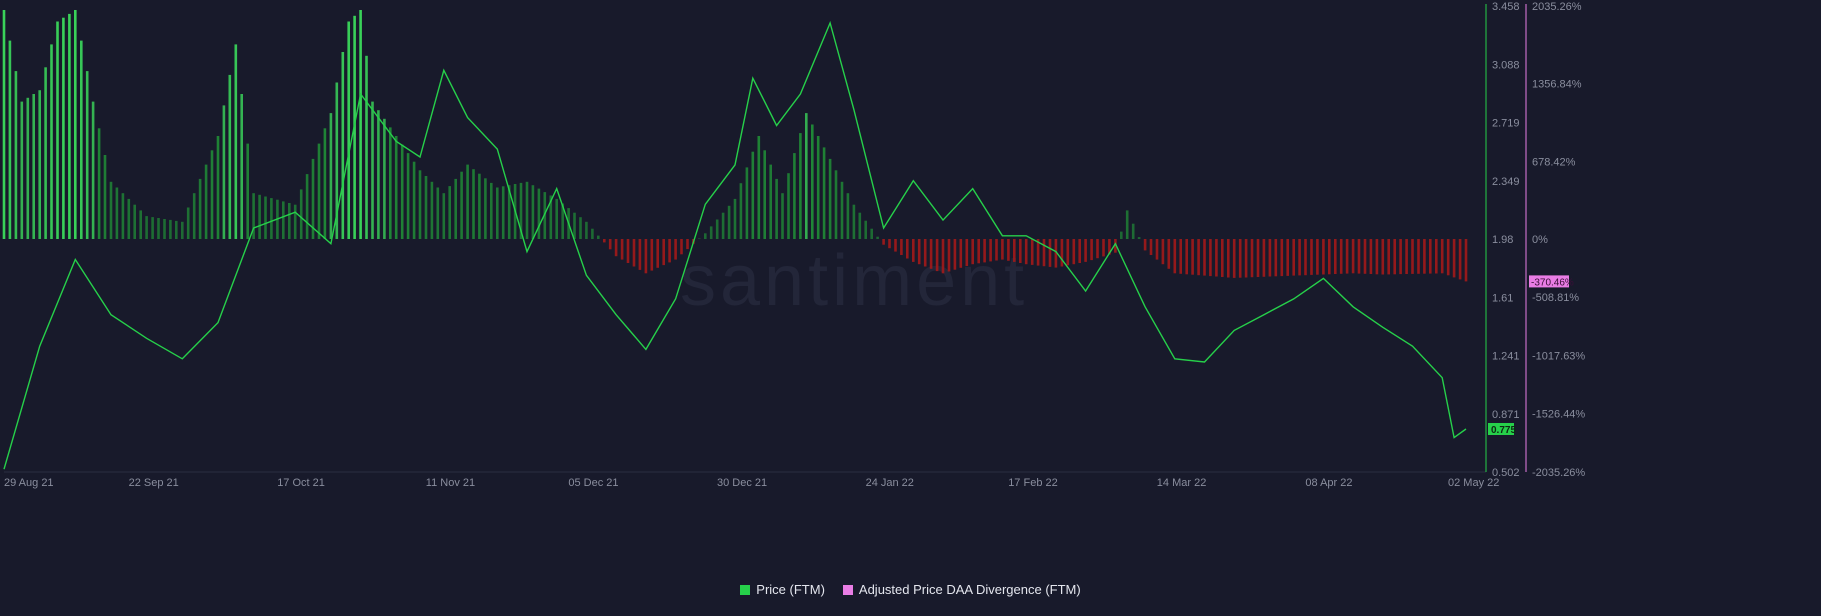 Image resolution: width=1821 pixels, height=616 pixels. I want to click on x-tick-label: 05 Dec 21, so click(593, 483).